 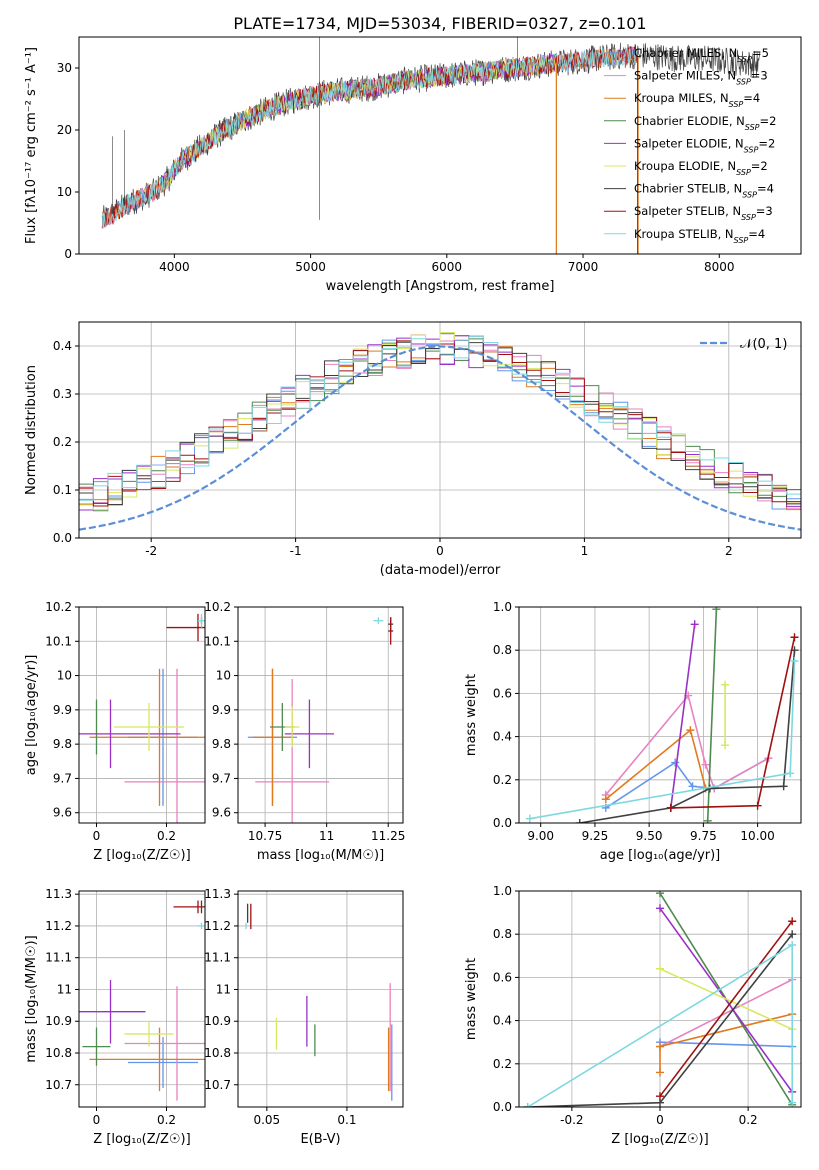 What do you see at coordinates (326, 836) in the screenshot?
I see `x-tick-label: 11` at bounding box center [326, 836].